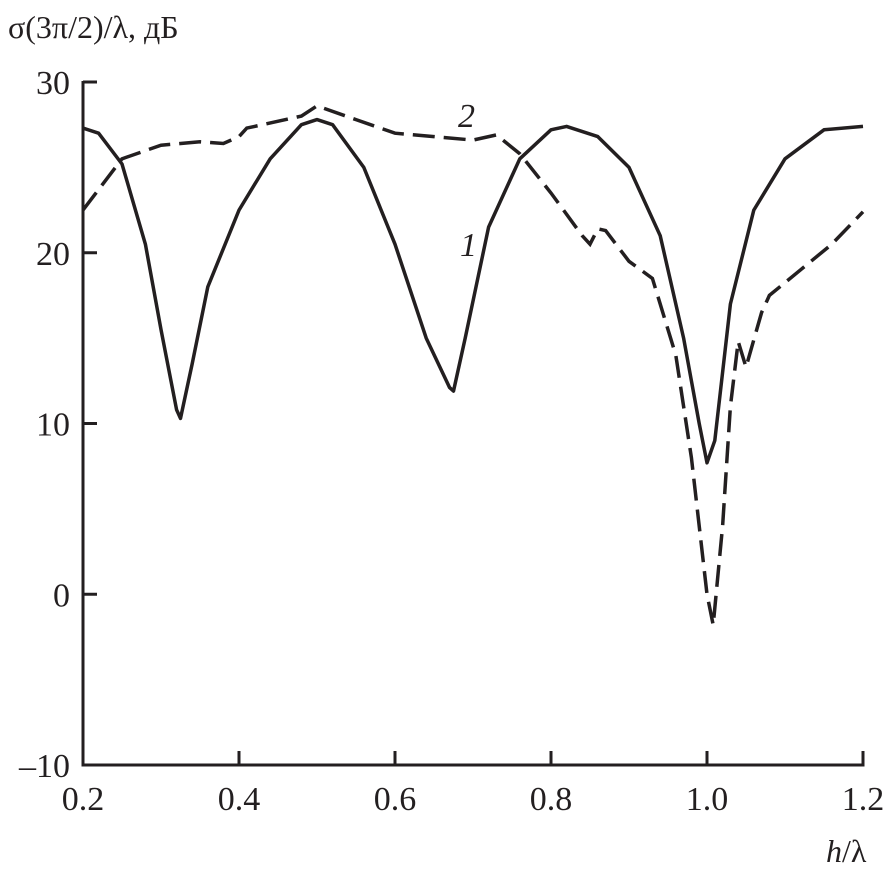 The image size is (889, 881). What do you see at coordinates (53, 425) in the screenshot?
I see `y-tick-label: 10` at bounding box center [53, 425].